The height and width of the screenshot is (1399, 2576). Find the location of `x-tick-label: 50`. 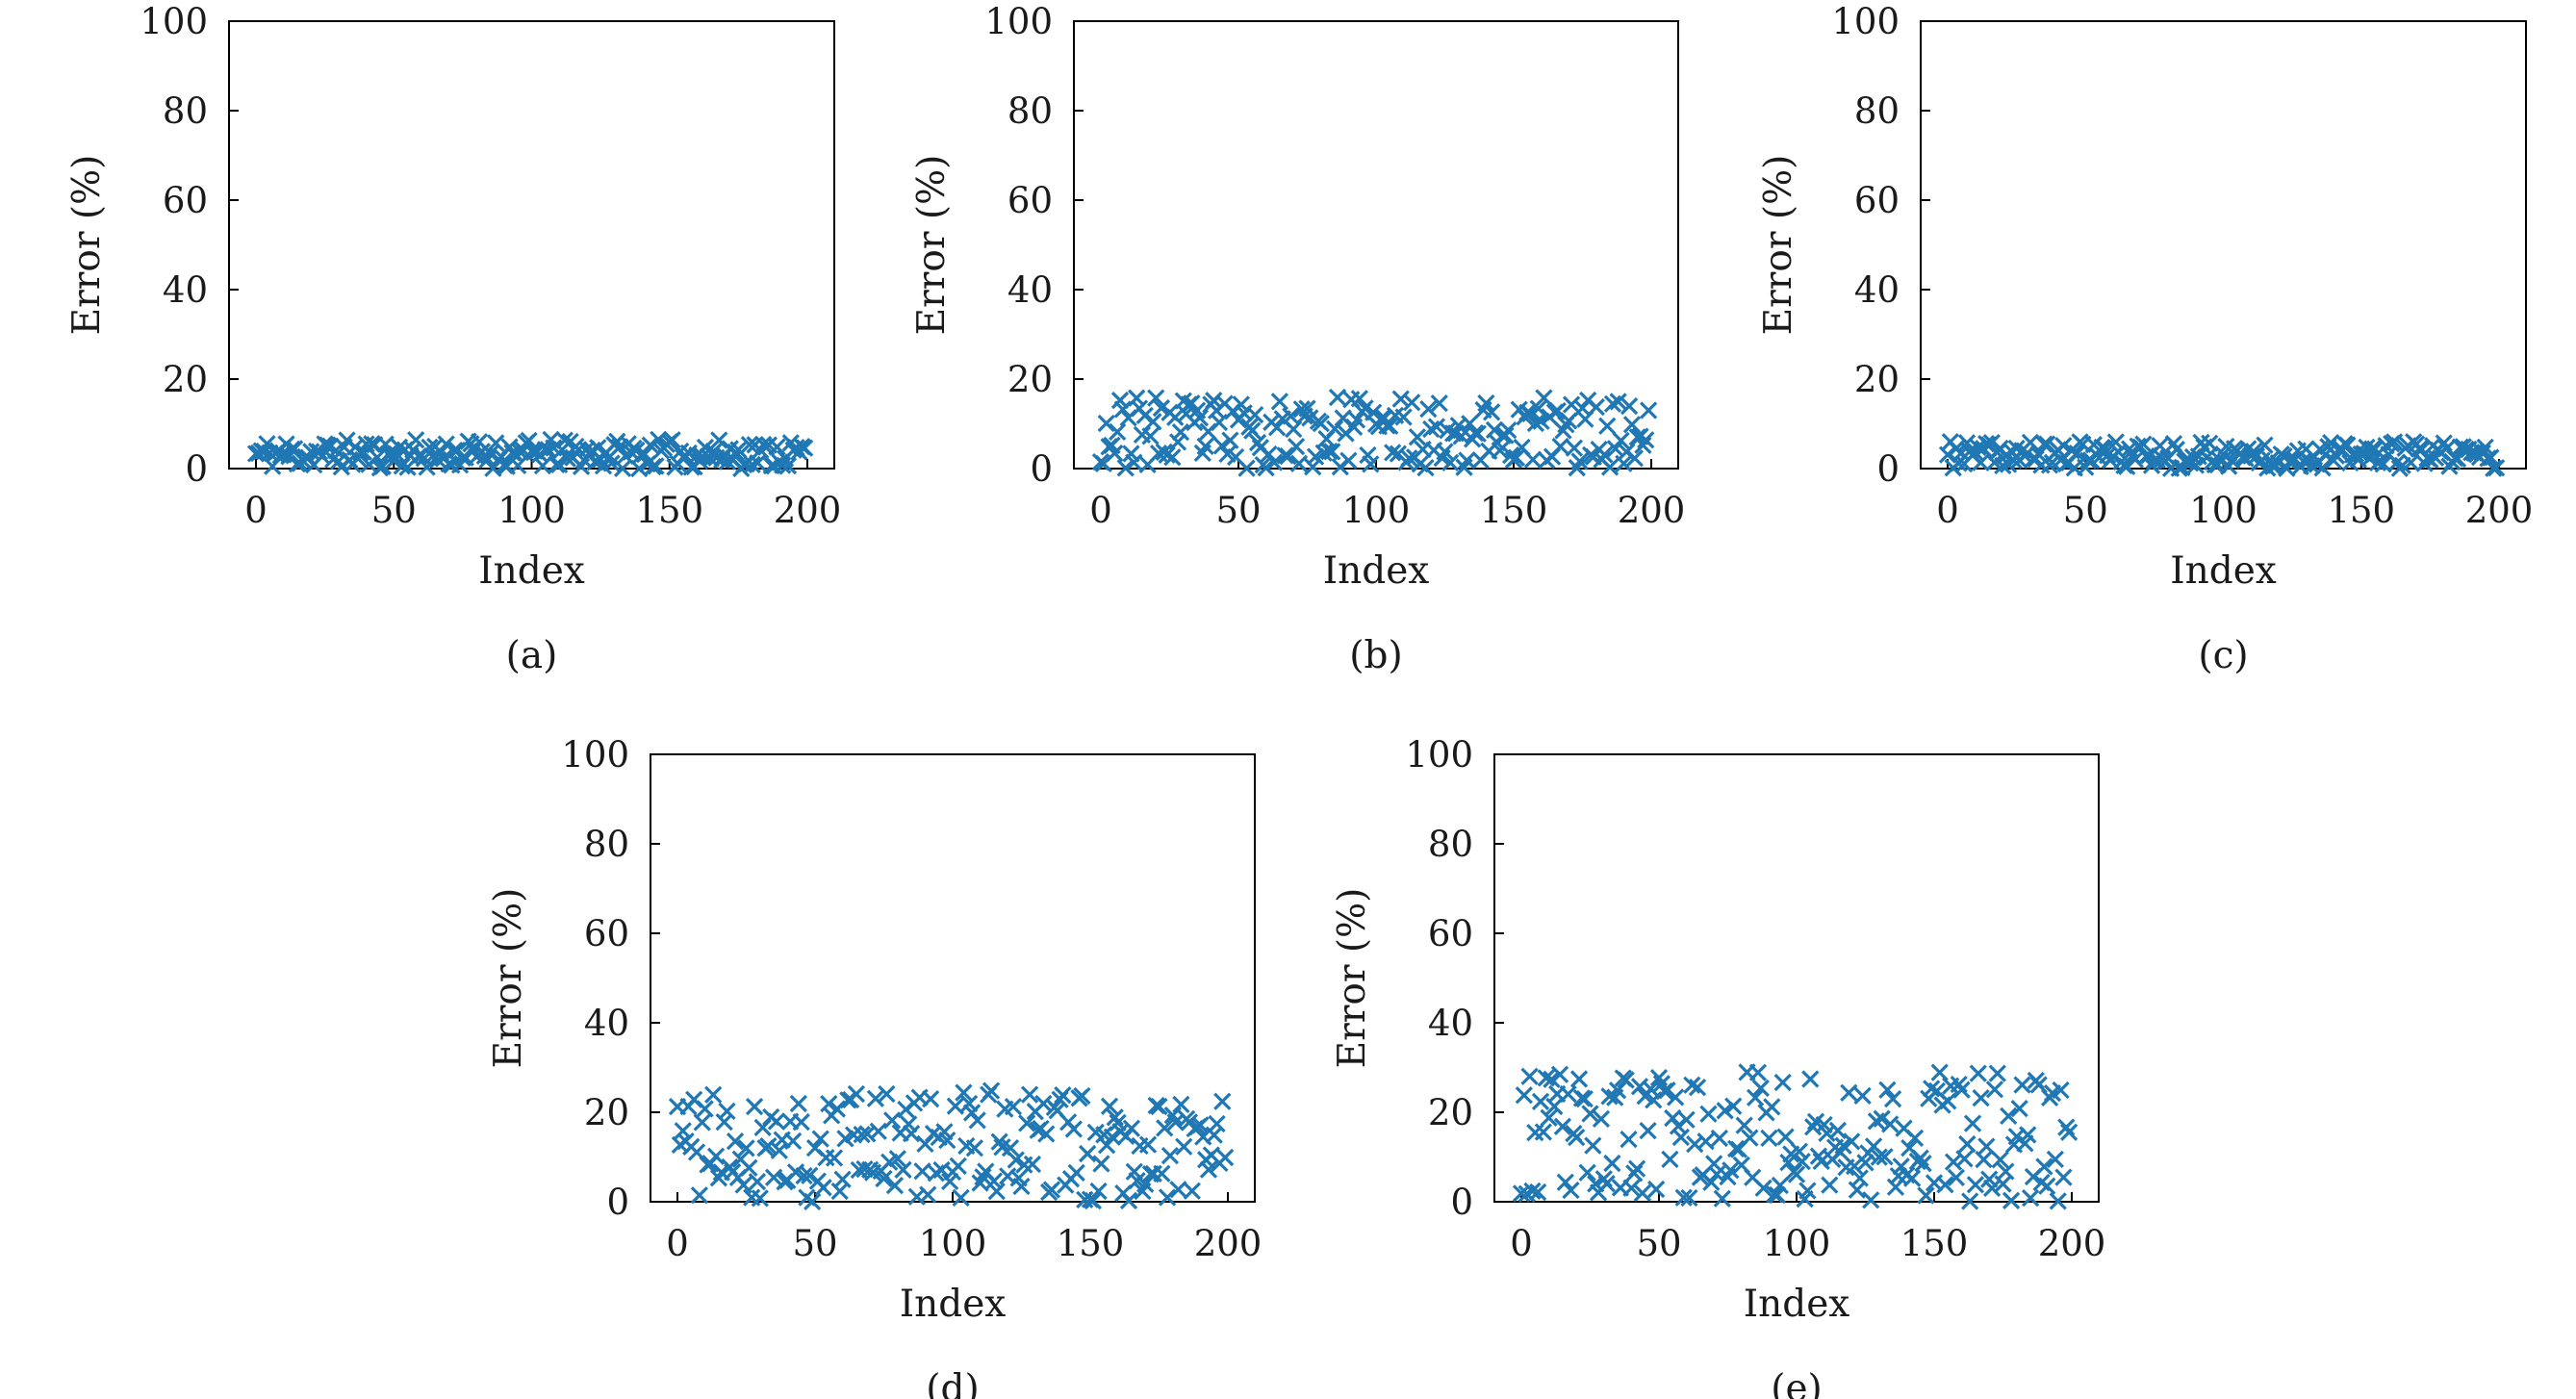

x-tick-label: 50 is located at coordinates (1238, 510).